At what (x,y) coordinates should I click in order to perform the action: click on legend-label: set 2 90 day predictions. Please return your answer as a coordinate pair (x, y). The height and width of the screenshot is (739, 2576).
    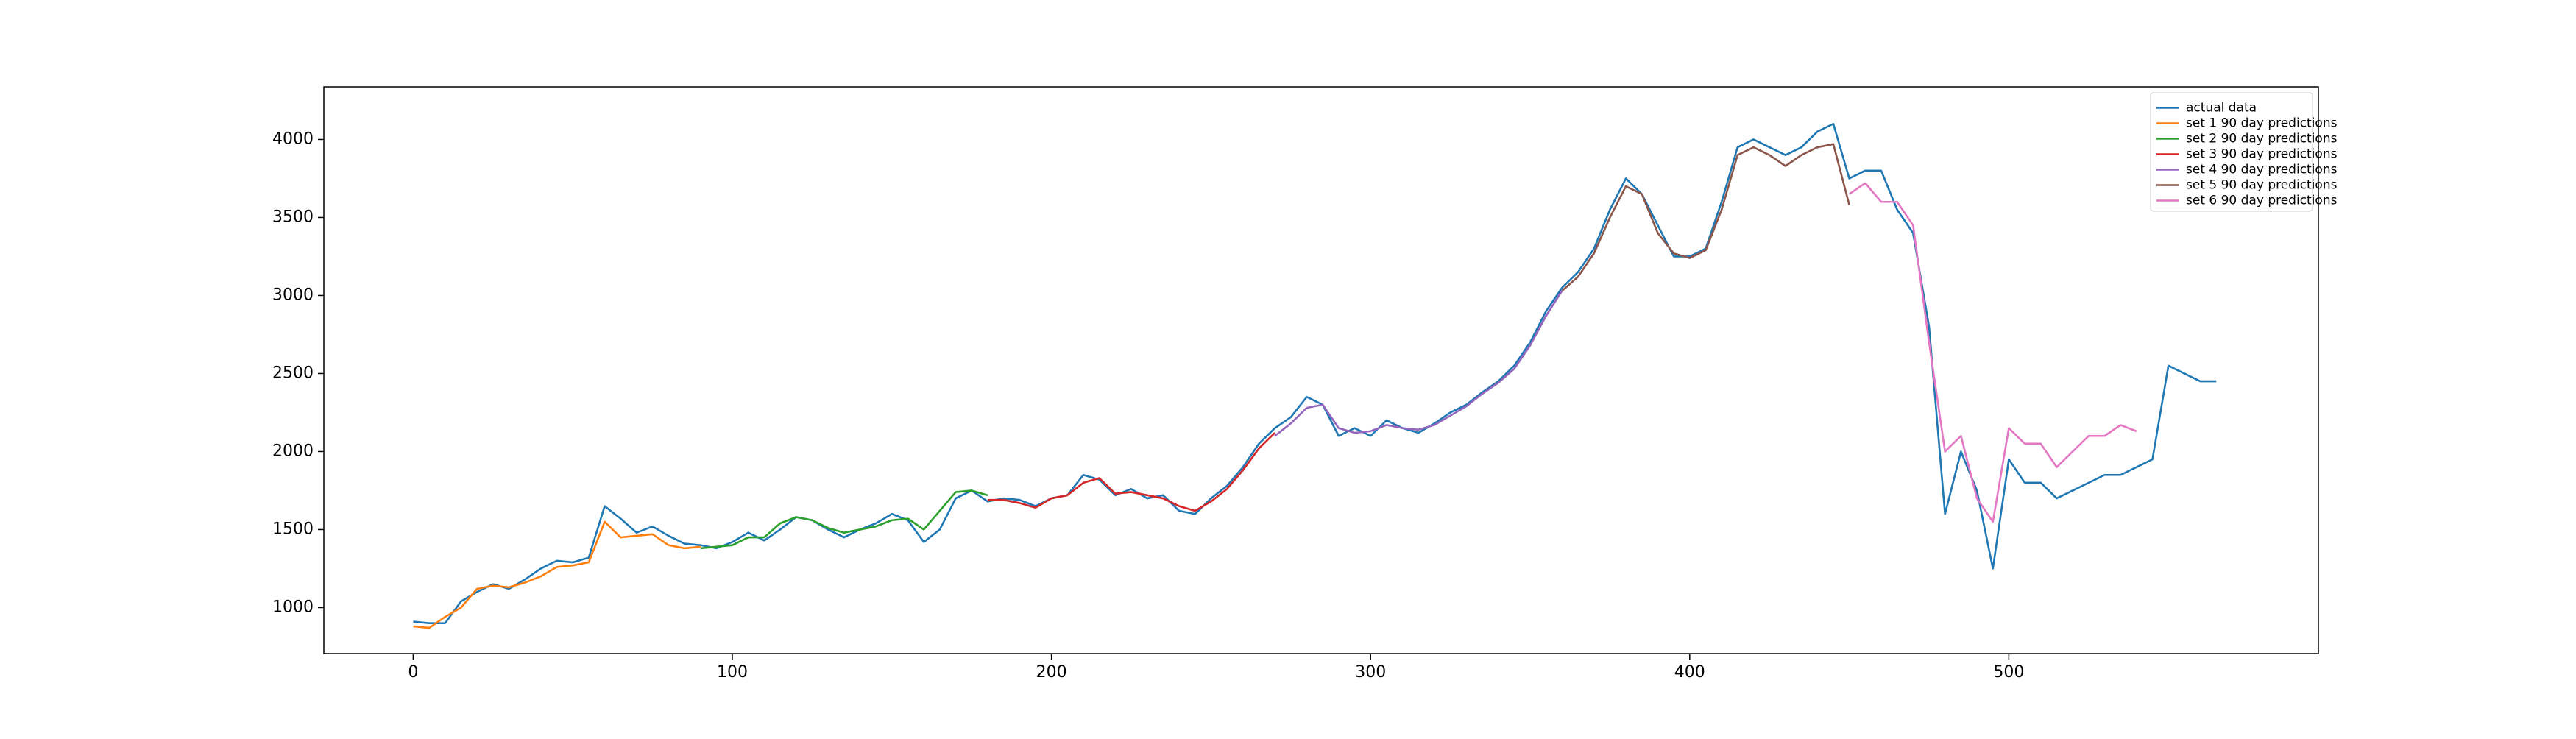
    Looking at the image, I should click on (2262, 139).